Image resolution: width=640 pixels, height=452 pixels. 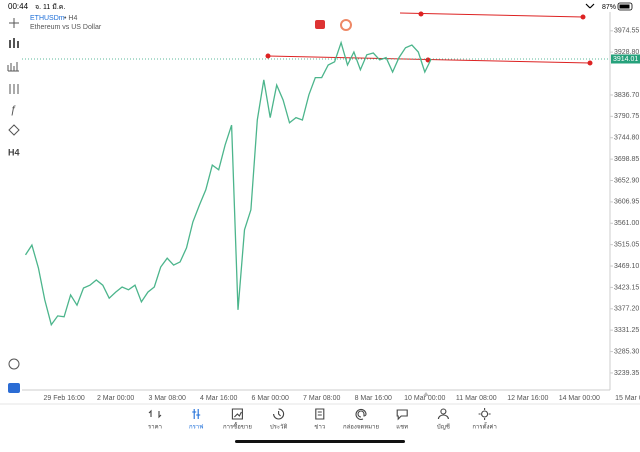 I want to click on y-tick-label: 3561.00, so click(x=626, y=223).